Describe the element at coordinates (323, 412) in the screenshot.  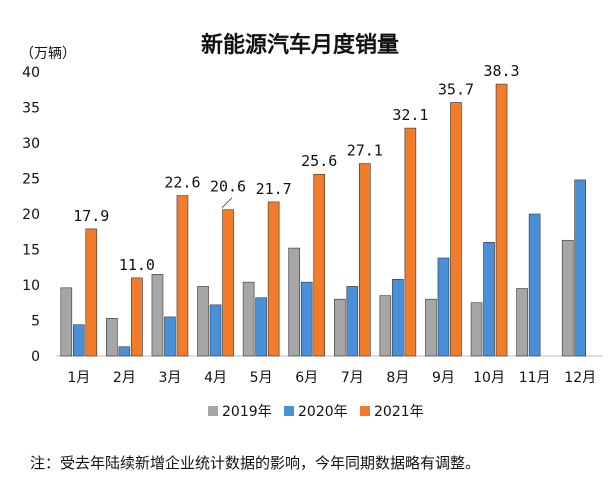
I see `legend-label: 2020年` at that location.